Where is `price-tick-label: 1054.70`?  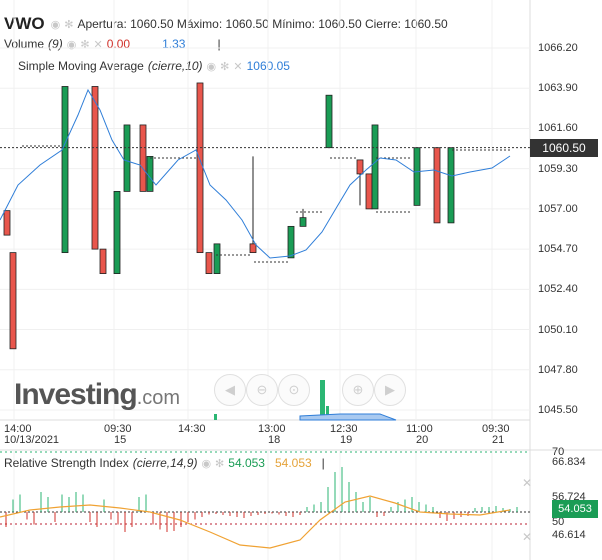
price-tick-label: 1054.70 is located at coordinates (558, 249).